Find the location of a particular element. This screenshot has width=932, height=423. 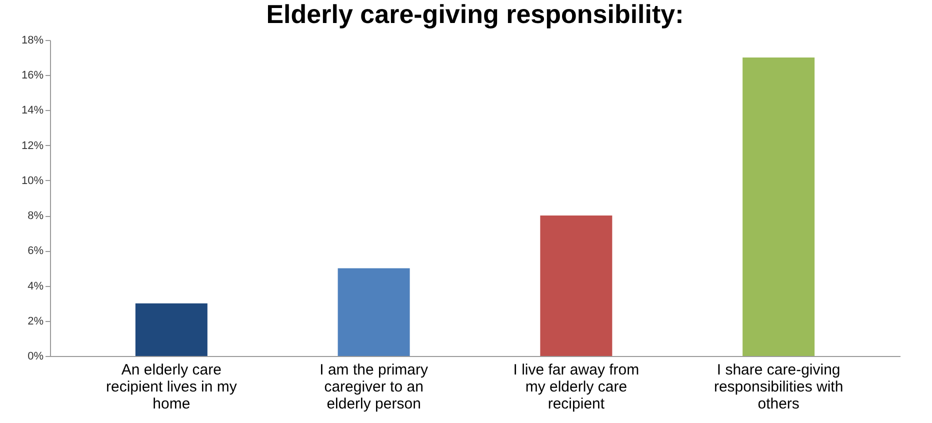

chart-title: Elderly care-giving responsibility: is located at coordinates (475, 14).